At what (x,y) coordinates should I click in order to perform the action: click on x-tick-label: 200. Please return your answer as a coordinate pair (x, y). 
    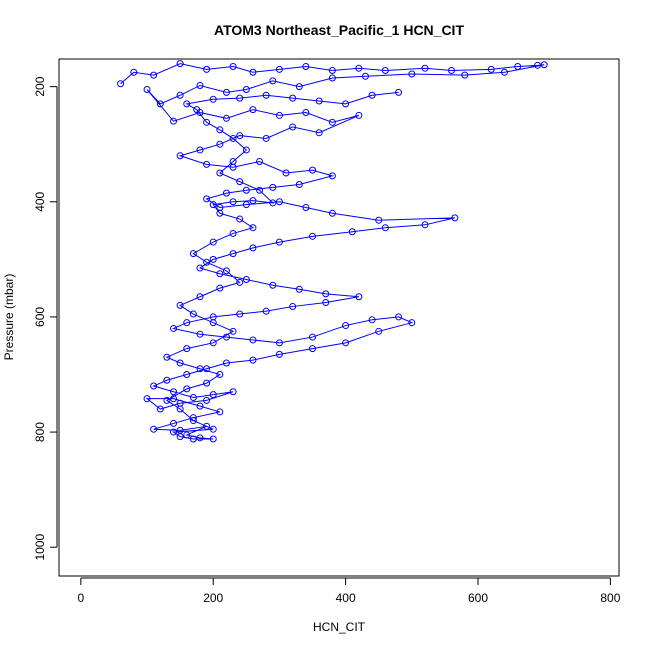
    Looking at the image, I should click on (213, 598).